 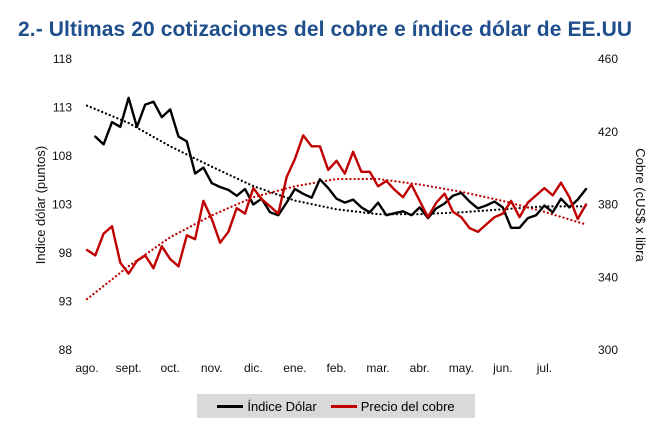 I want to click on x-tick-label: feb., so click(x=336, y=368).